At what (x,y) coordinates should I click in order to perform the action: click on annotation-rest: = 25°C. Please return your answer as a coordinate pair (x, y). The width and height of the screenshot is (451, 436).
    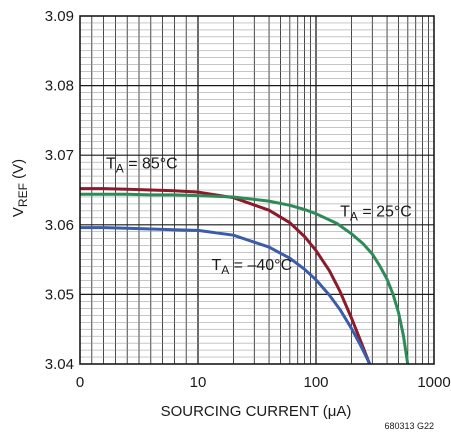
    Looking at the image, I should click on (385, 211).